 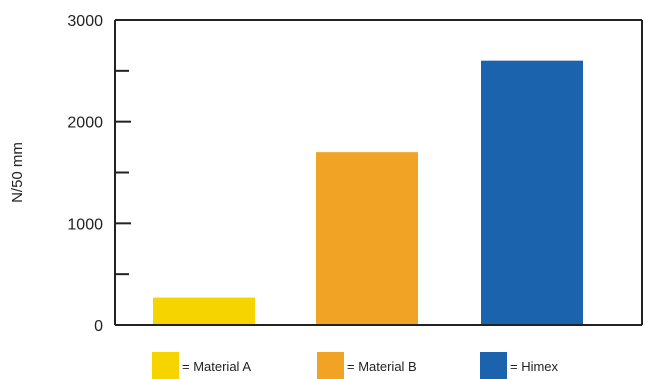 What do you see at coordinates (382, 366) in the screenshot?
I see `legend-label: = Material B` at bounding box center [382, 366].